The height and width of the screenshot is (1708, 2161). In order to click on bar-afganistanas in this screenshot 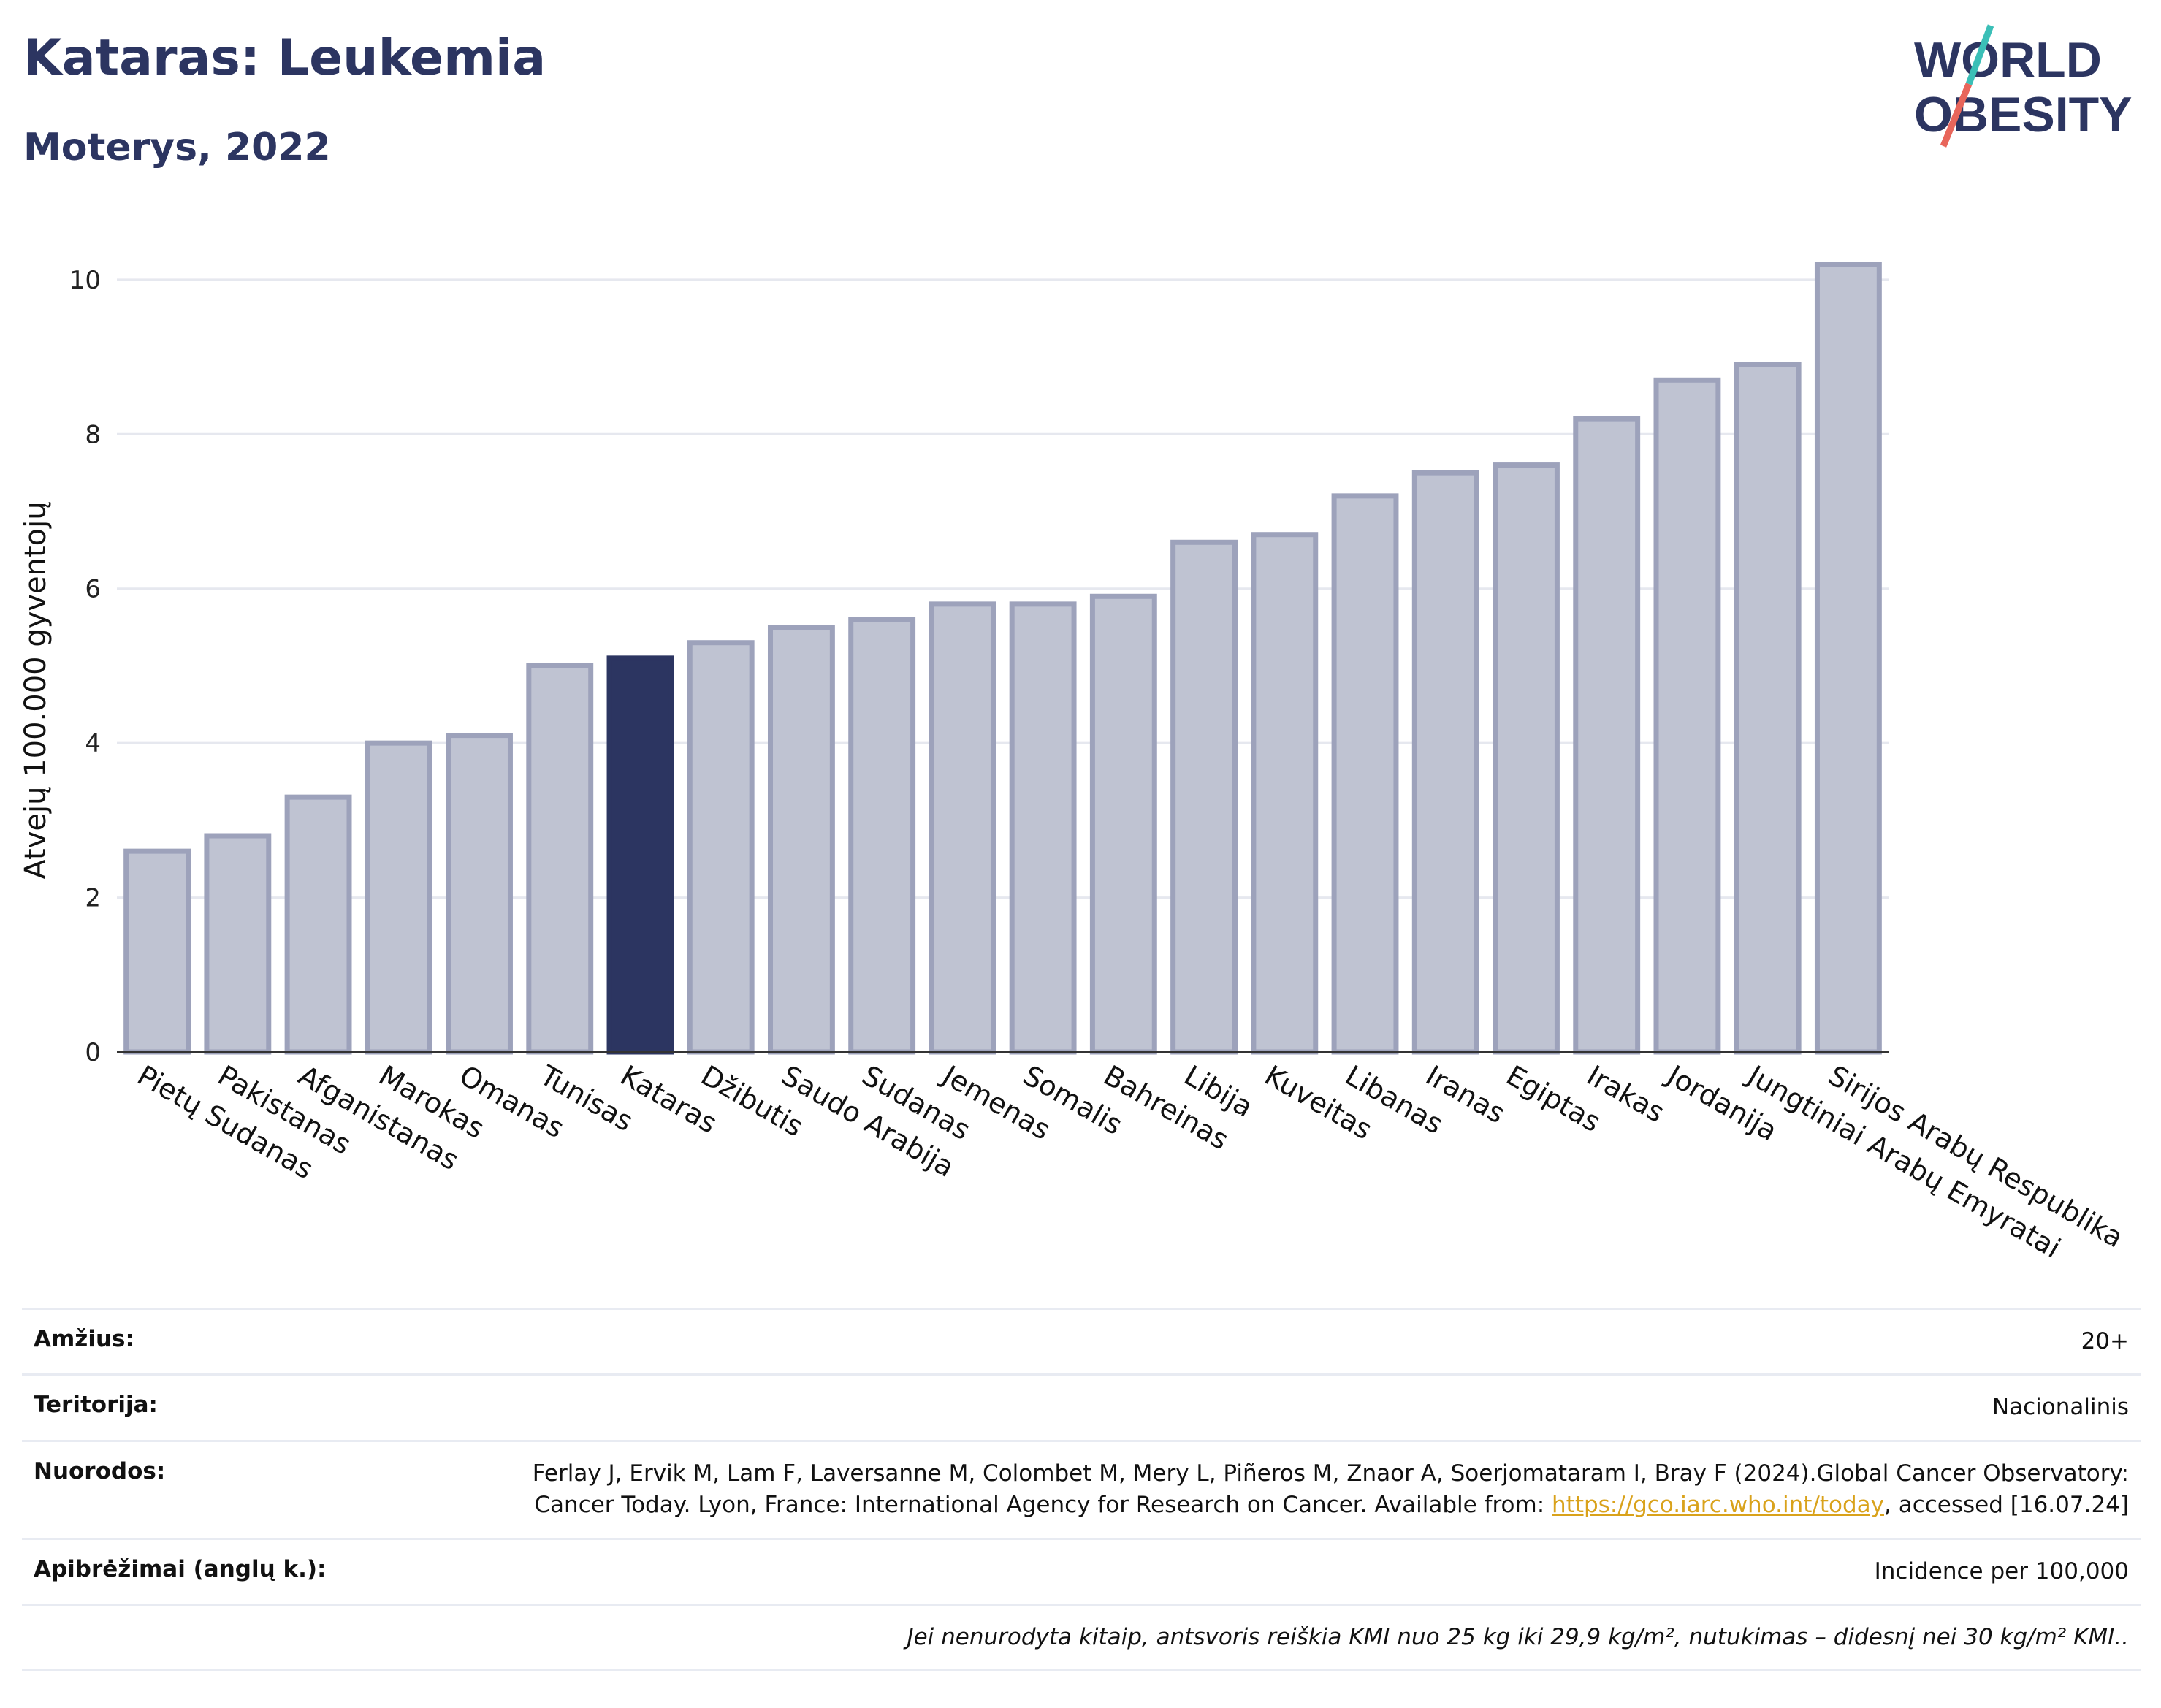, I will do `click(318, 925)`.